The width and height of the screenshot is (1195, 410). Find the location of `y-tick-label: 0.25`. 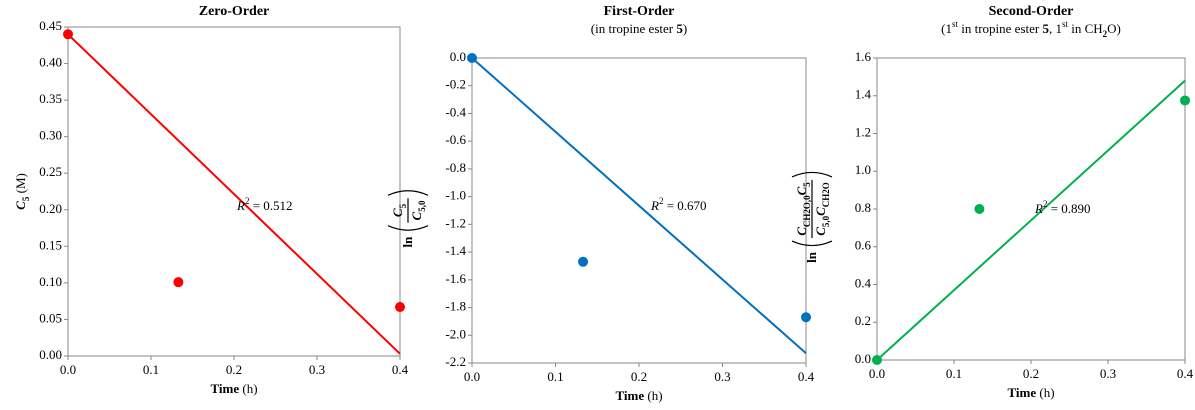

y-tick-label: 0.25 is located at coordinates (50, 171).